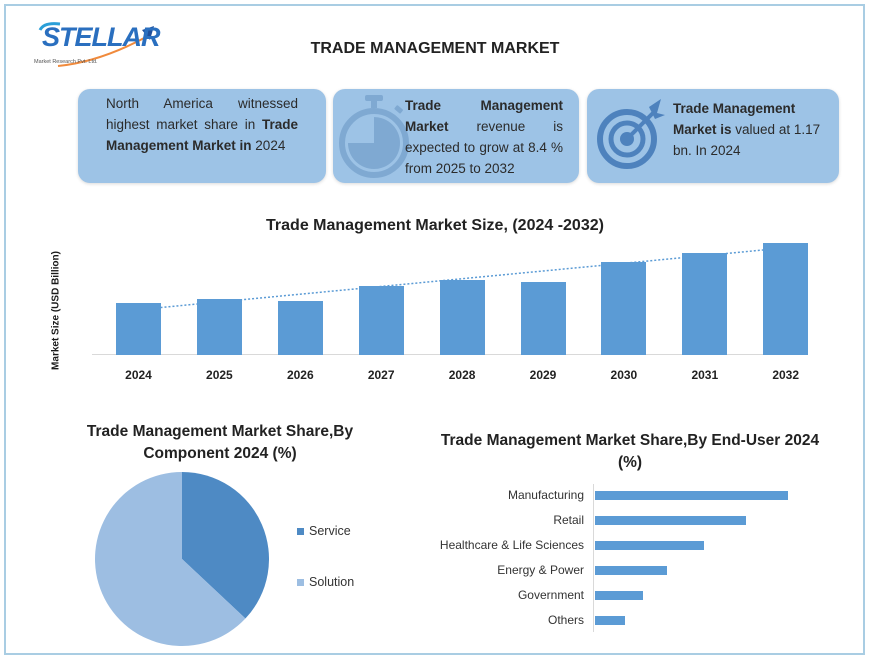 The width and height of the screenshot is (870, 658). I want to click on bar-chart-ylabel: Market Size (USD Billion), so click(56, 310).